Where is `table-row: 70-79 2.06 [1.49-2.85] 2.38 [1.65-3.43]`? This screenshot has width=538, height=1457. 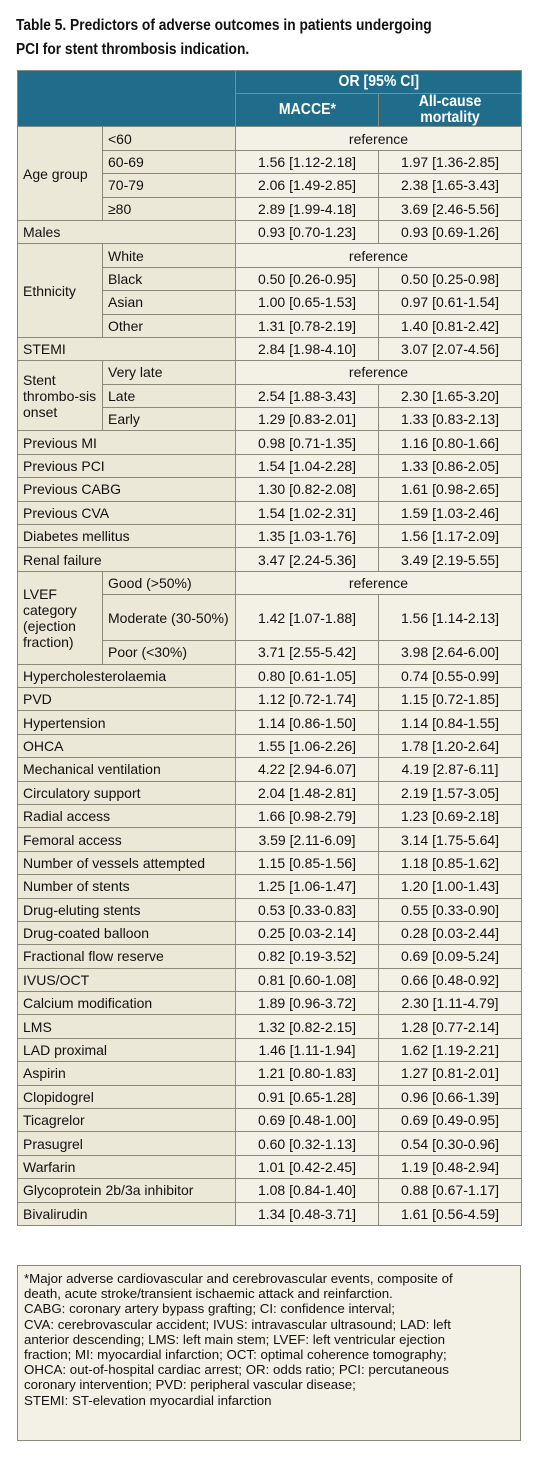 table-row: 70-79 2.06 [1.49-2.85] 2.38 [1.65-3.43] is located at coordinates (270, 185).